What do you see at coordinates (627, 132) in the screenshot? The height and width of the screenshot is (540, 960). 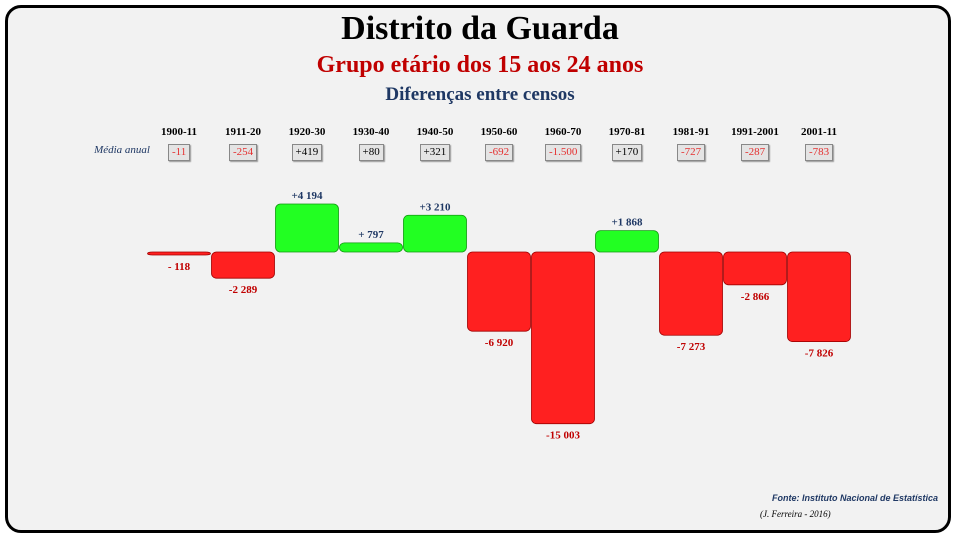 I see `period-label: 1970-81` at bounding box center [627, 132].